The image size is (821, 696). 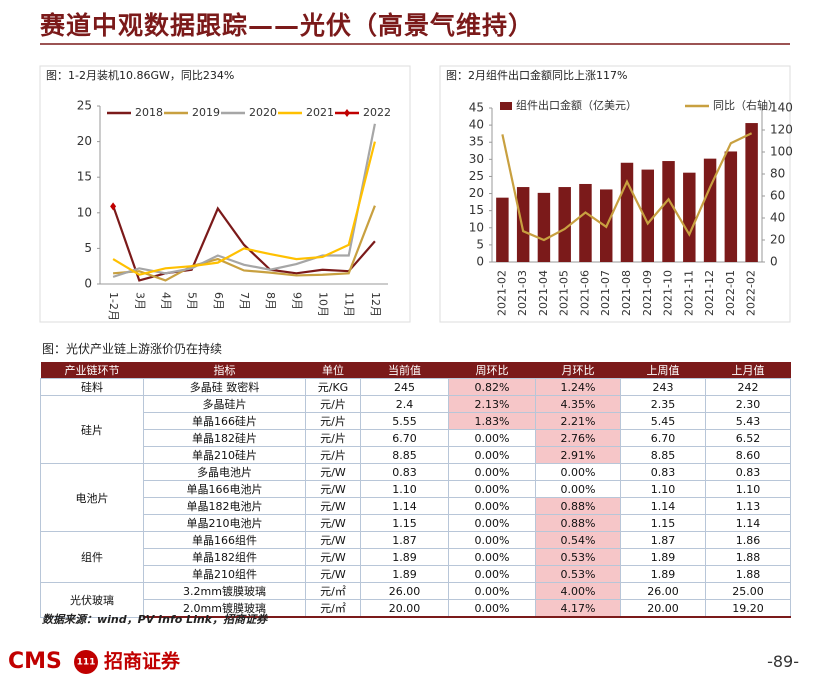 What do you see at coordinates (709, 293) in the screenshot?
I see `x-tick-label: 2021-12` at bounding box center [709, 293].